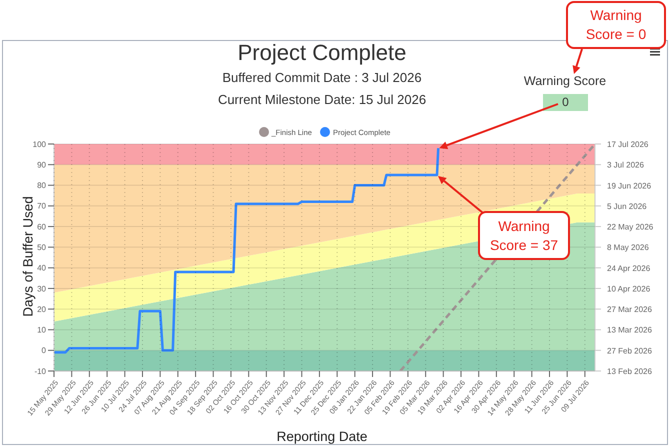 The image size is (670, 446). What do you see at coordinates (42, 247) in the screenshot?
I see `y-tick-label: 50` at bounding box center [42, 247].